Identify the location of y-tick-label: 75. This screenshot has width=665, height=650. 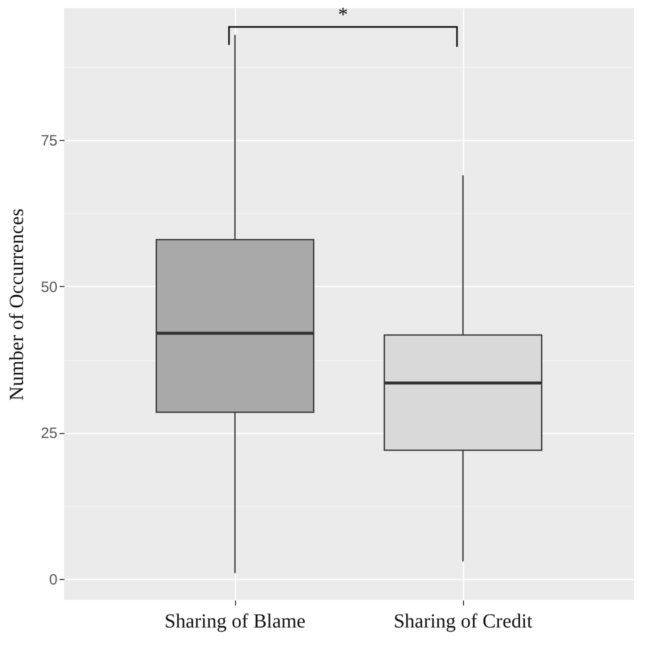
(49, 141).